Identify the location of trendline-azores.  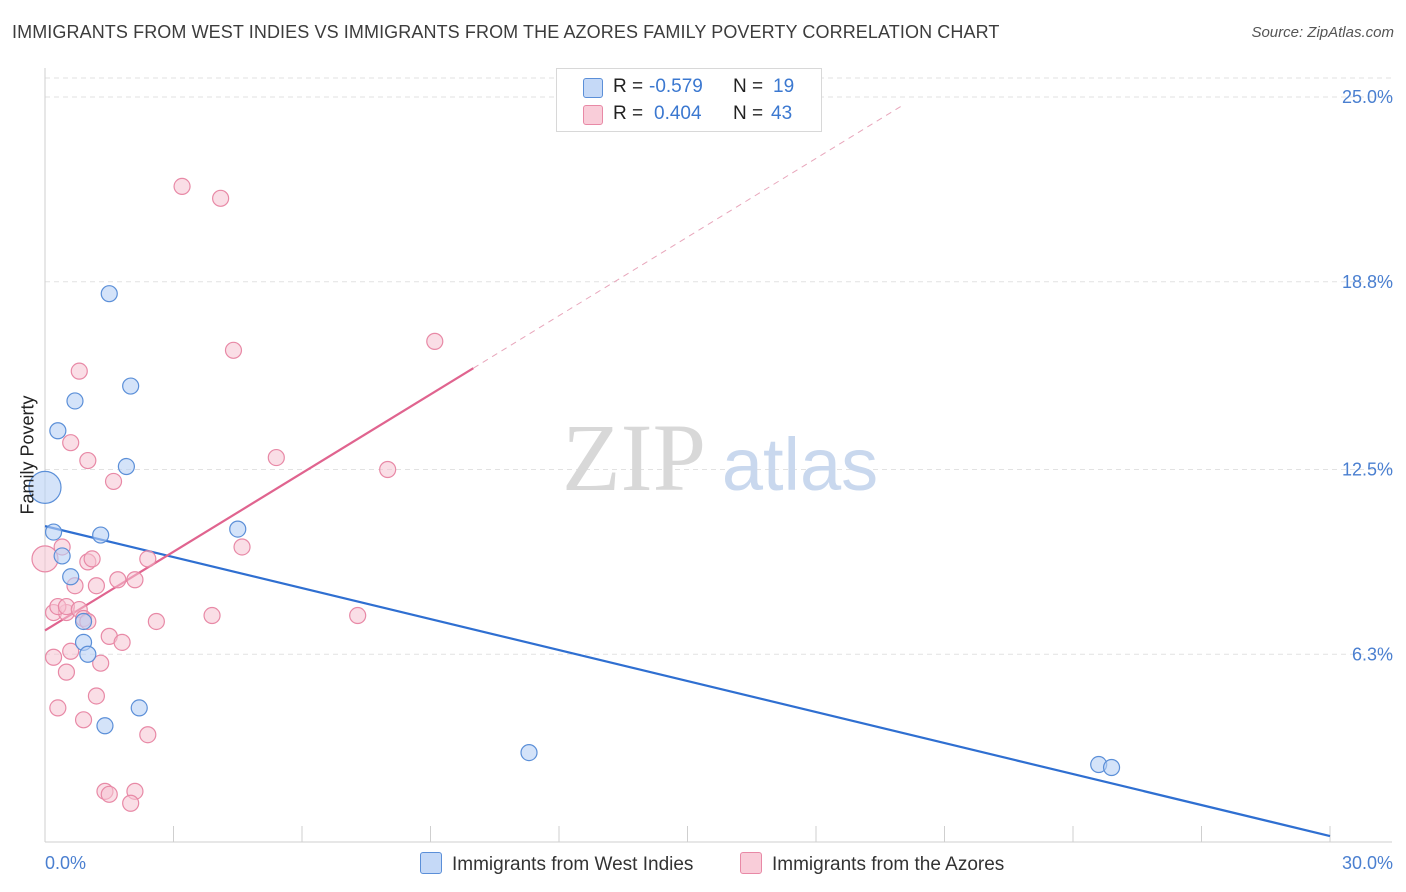
(259, 499).